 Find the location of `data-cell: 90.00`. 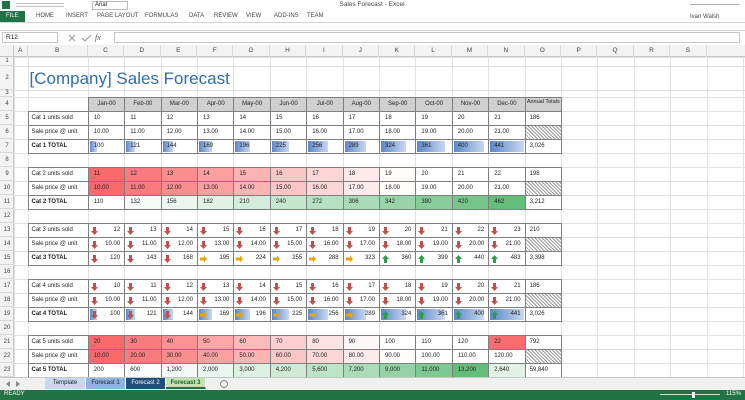

data-cell: 90.00 is located at coordinates (398, 356).